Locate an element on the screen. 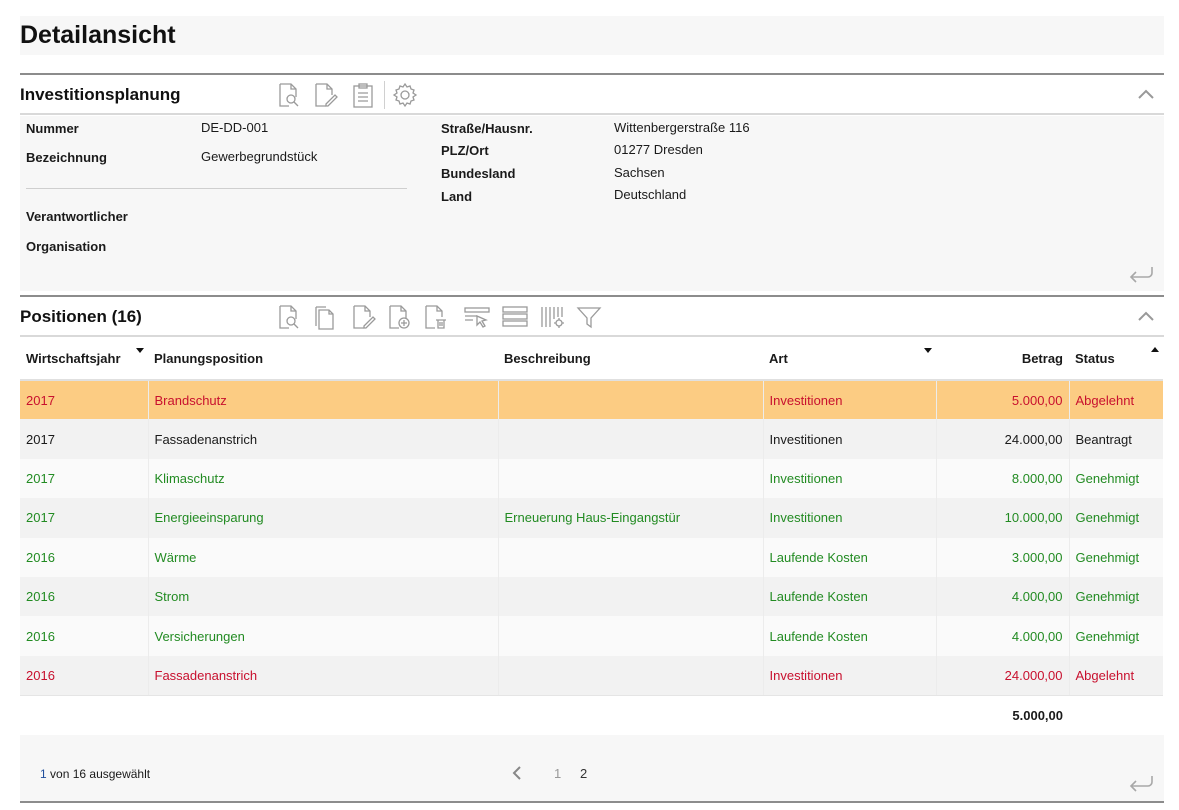 This screenshot has width=1179, height=810. settings-icon is located at coordinates (405, 95).